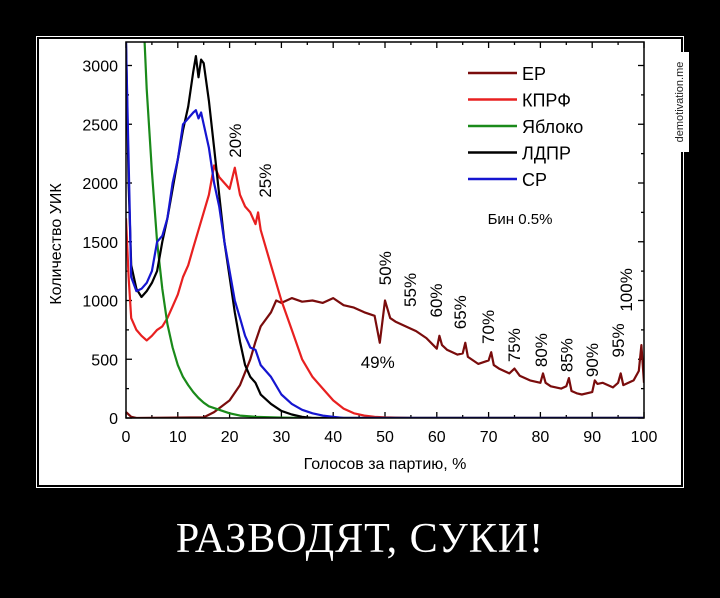  What do you see at coordinates (100, 302) in the screenshot?
I see `y-tick-label: 1000` at bounding box center [100, 302].